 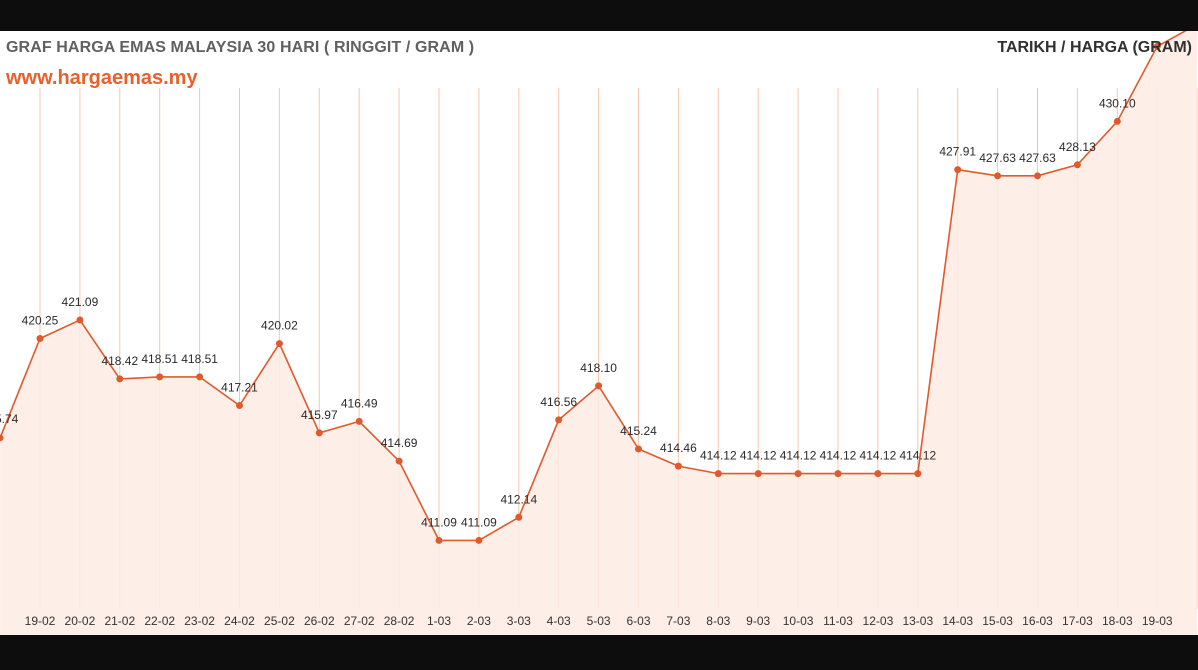 What do you see at coordinates (518, 499) in the screenshot?
I see `value-label: 412.14` at bounding box center [518, 499].